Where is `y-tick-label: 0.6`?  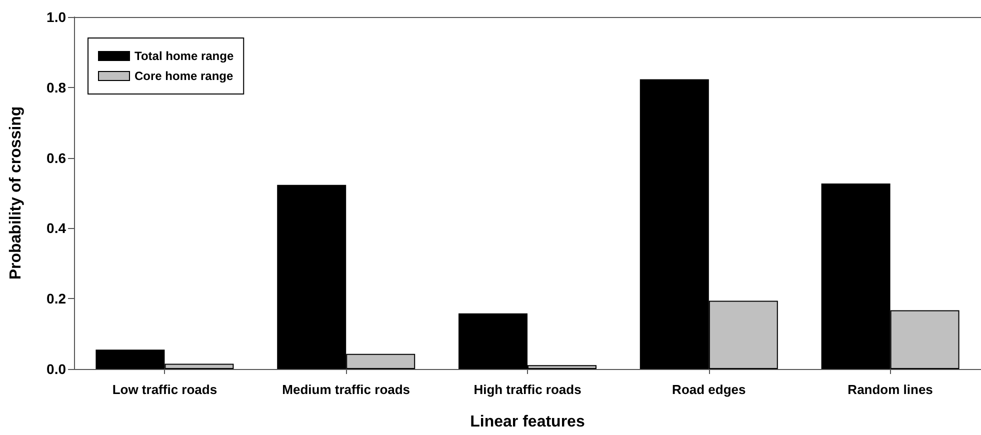 y-tick-label: 0.6 is located at coordinates (56, 158).